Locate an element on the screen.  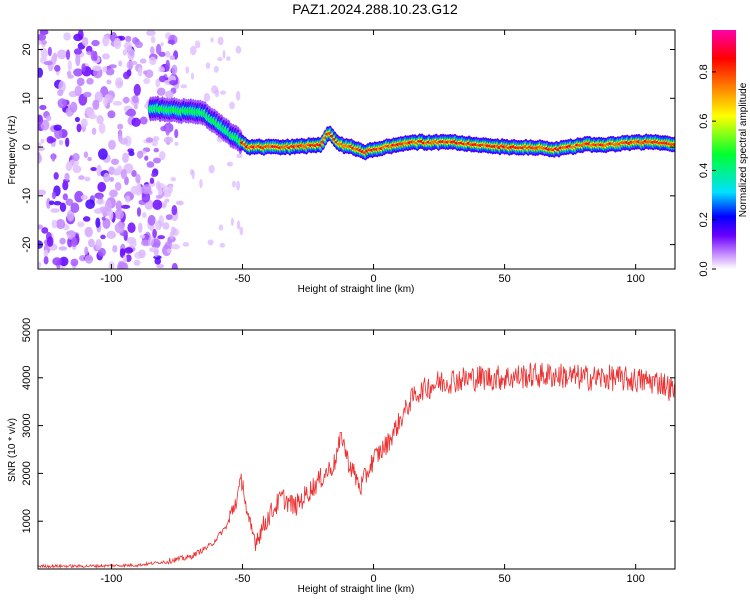
ridge-mark is located at coordinates (673, 144).